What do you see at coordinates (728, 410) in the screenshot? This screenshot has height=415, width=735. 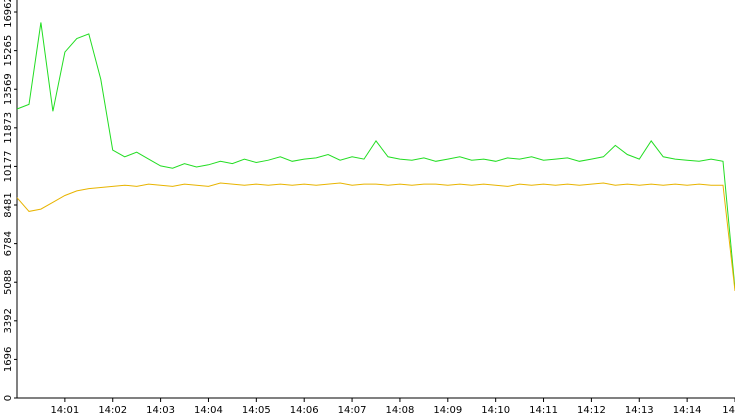 I see `x-tick-label: 14` at bounding box center [728, 410].